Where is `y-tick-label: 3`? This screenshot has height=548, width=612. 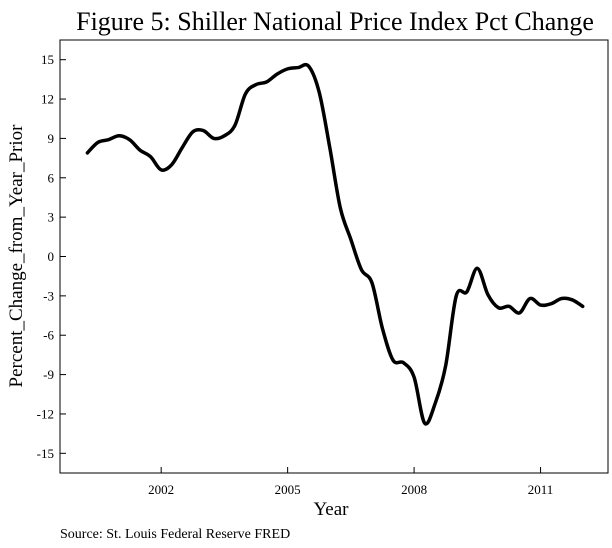
y-tick-label: 3 is located at coordinates (51, 217).